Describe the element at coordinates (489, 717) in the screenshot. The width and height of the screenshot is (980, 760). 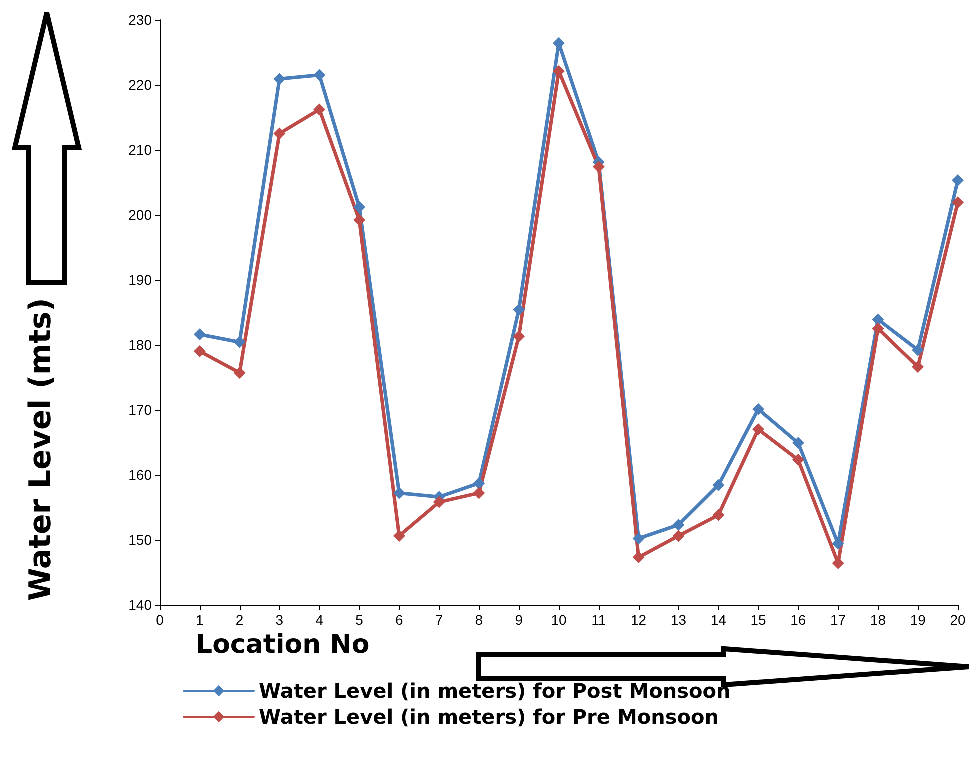
I see `legend-label: Water Level (in meters) for Pre Monsoon` at that location.